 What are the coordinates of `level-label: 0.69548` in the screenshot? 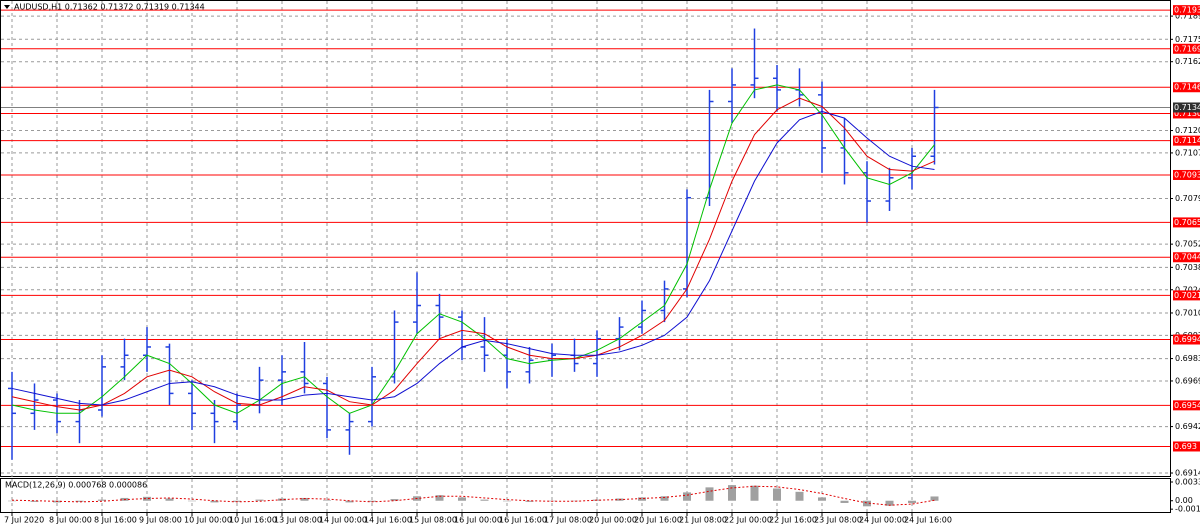 It's located at (1187, 405).